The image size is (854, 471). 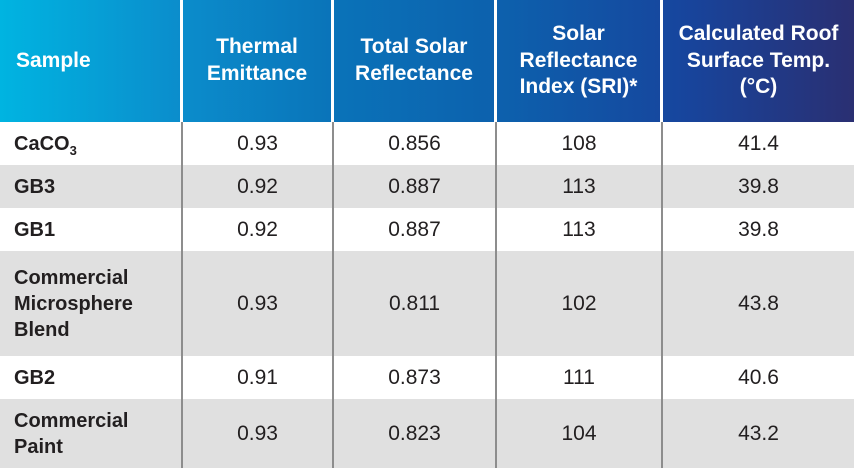 I want to click on column-header-label: Solar Reflectance Index (SRI)*, so click(x=578, y=60).